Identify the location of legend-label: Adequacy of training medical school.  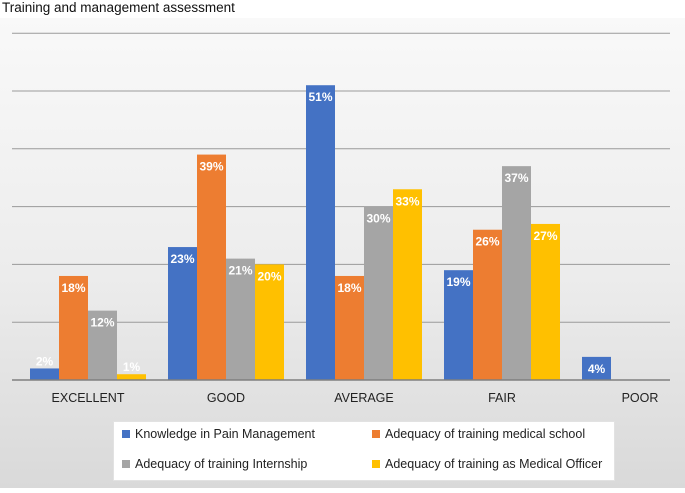
(485, 434).